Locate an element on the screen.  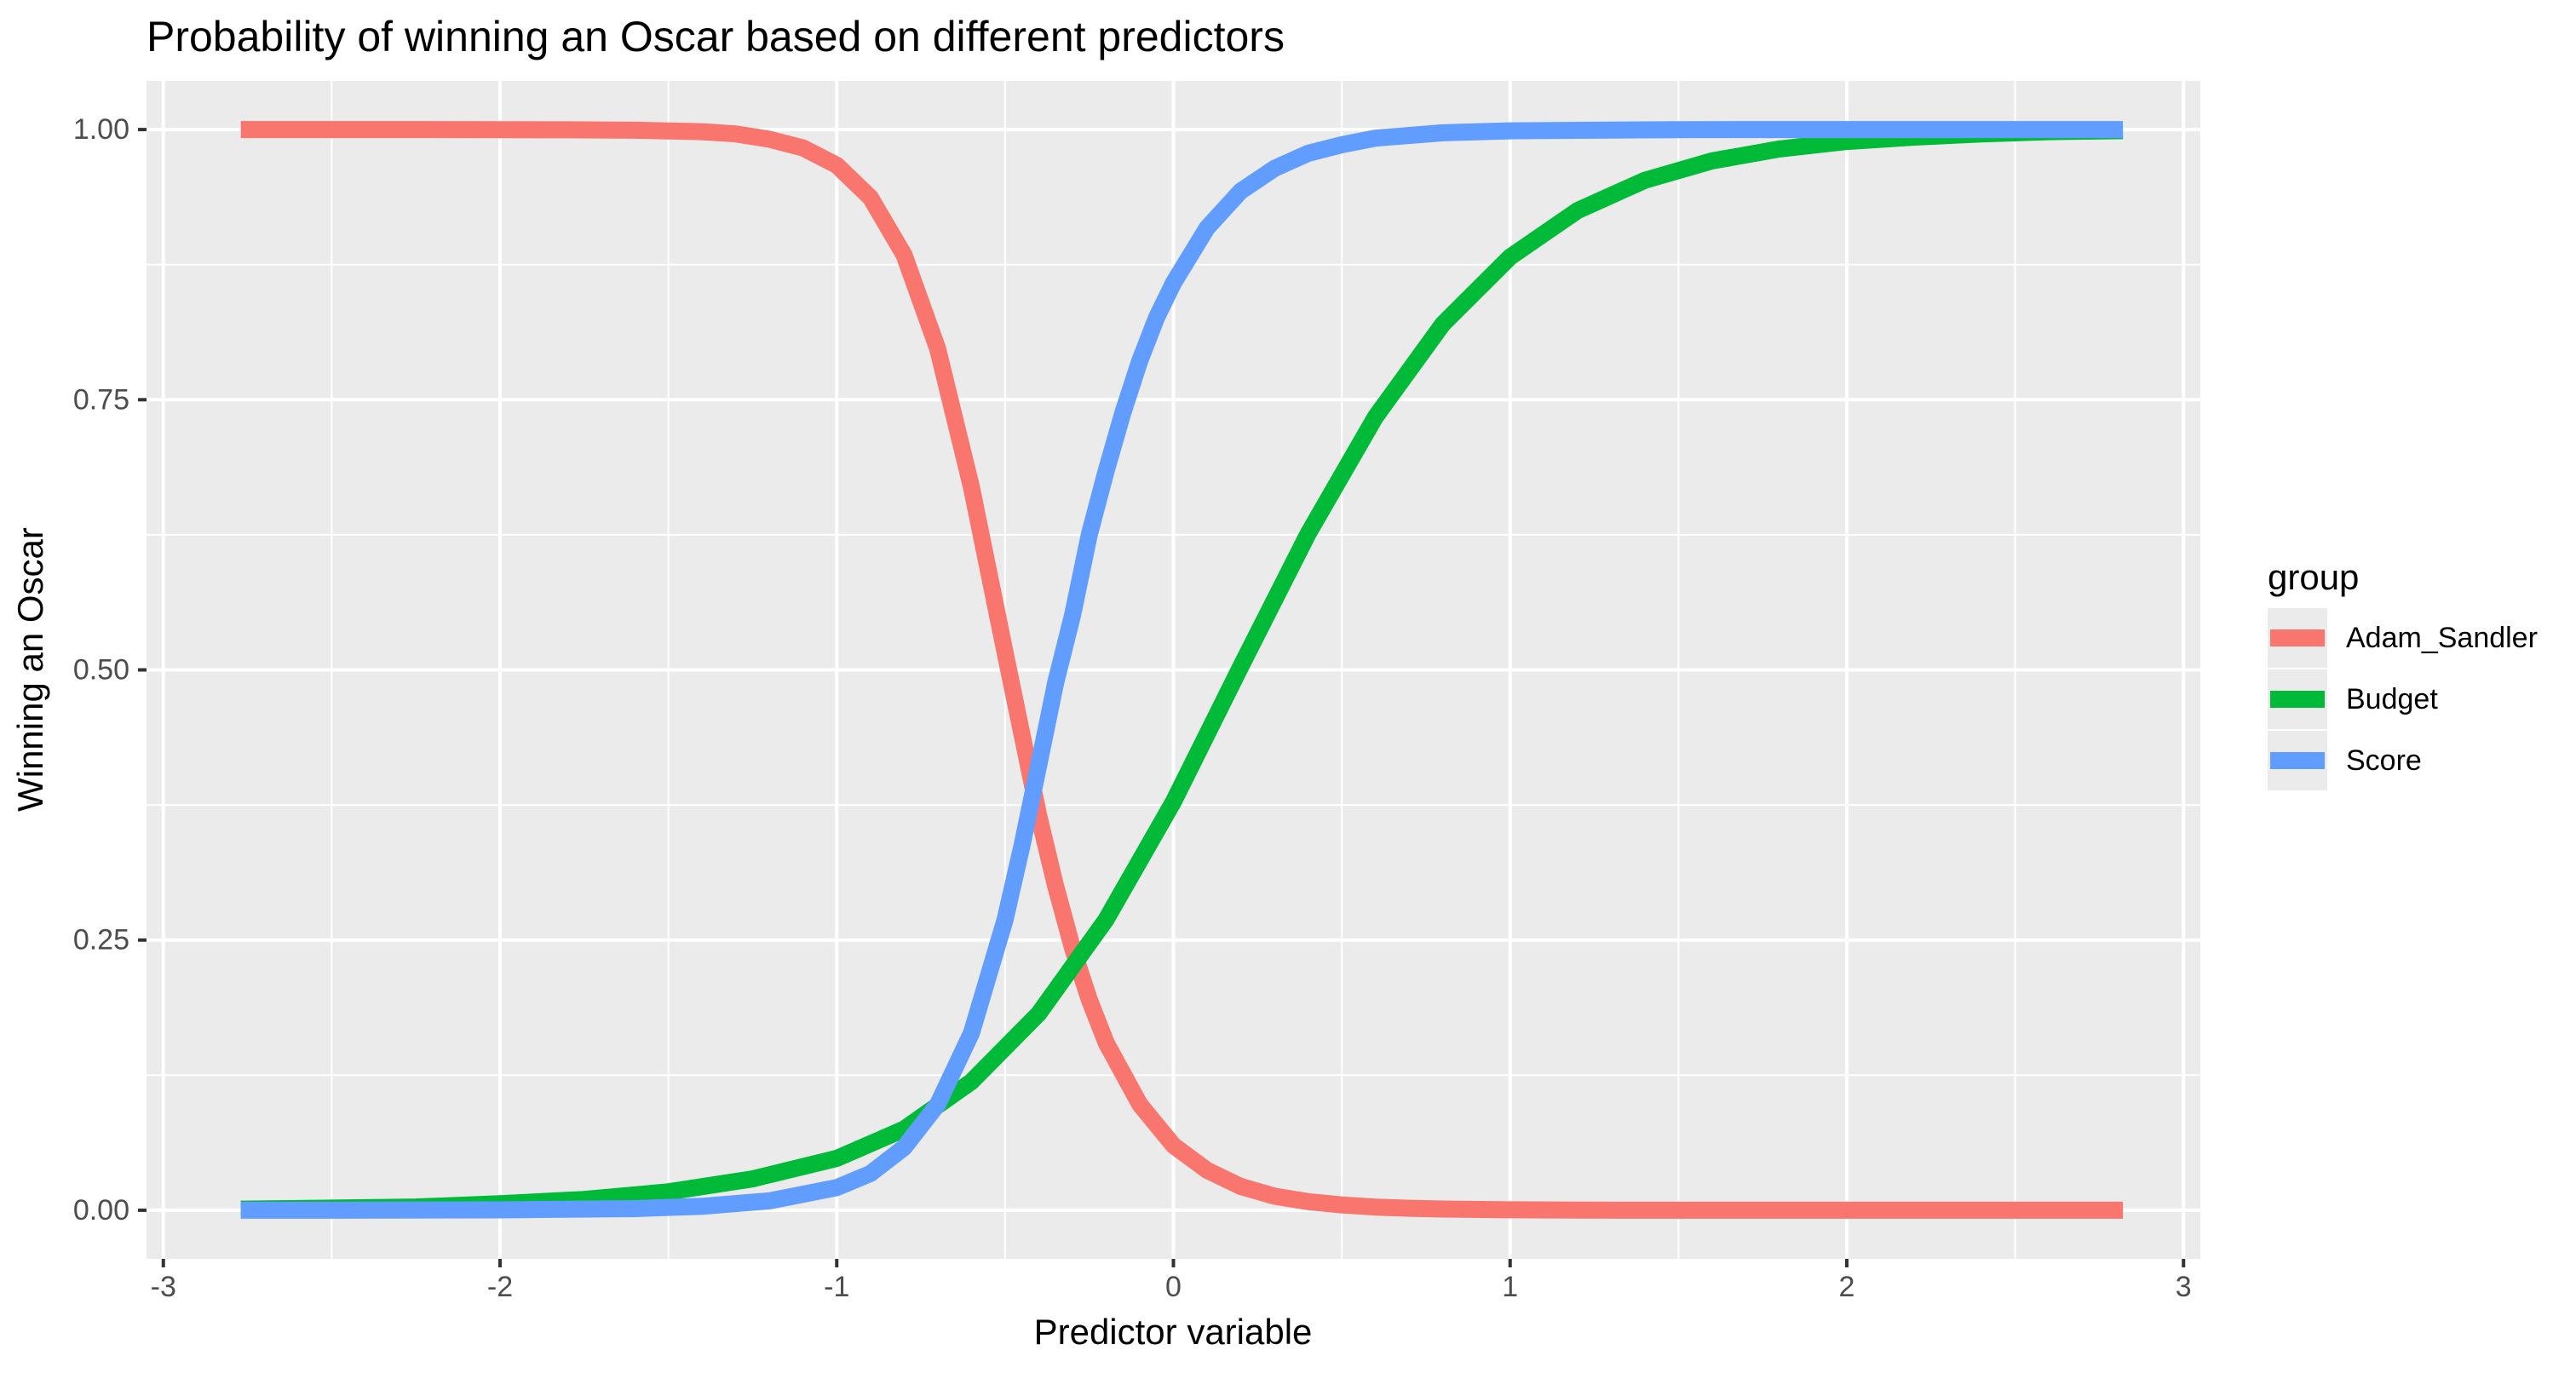
legend-label-score: Score is located at coordinates (2384, 760).